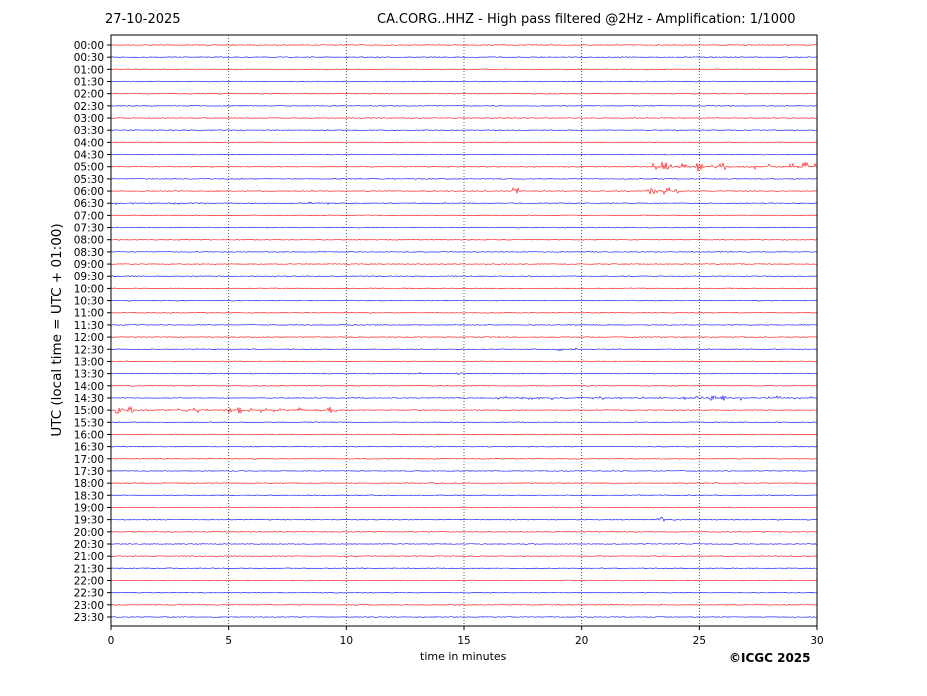 This screenshot has width=927, height=696. Describe the element at coordinates (89, 58) in the screenshot. I see `y-tick-label: 00:30` at that location.